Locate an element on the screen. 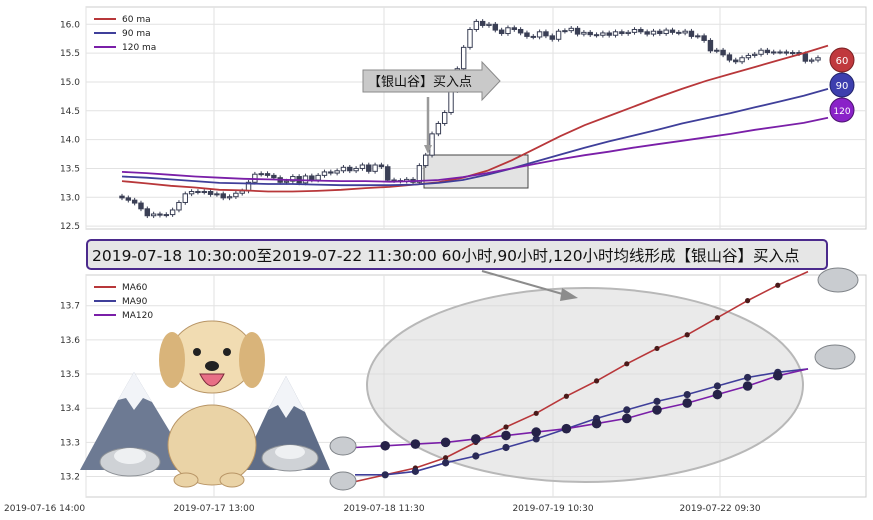  dog-ear-right is located at coordinates (252, 360).